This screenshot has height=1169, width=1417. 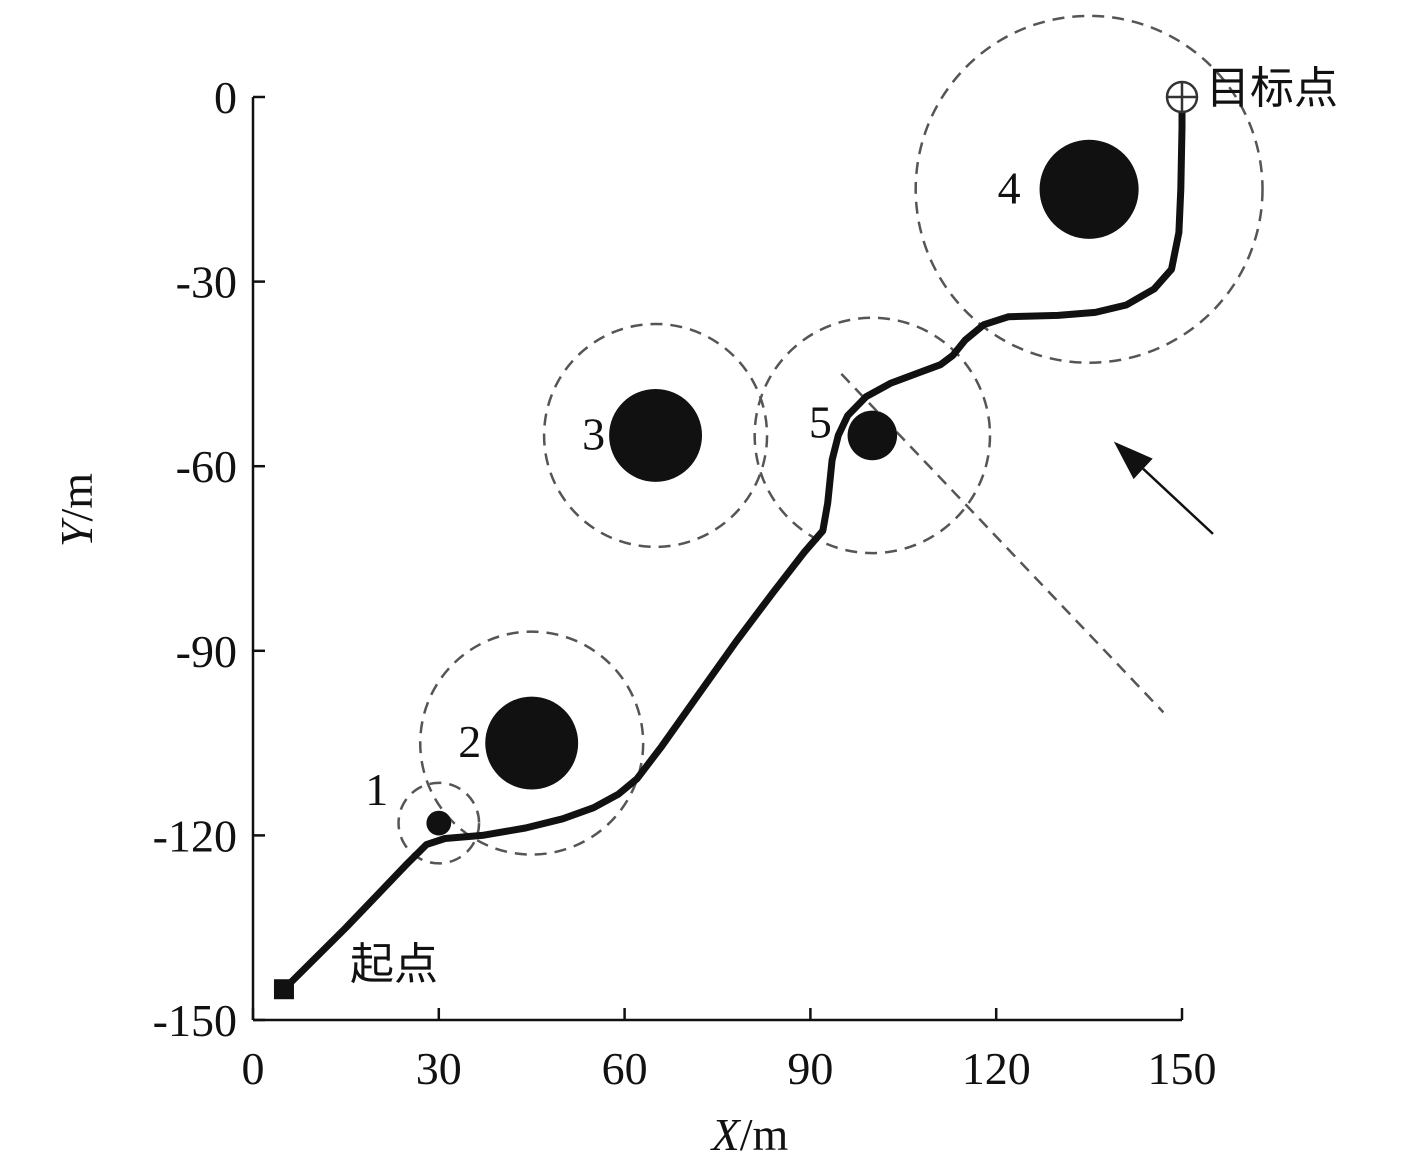 I want to click on y-tick-label: 0, so click(x=225, y=97).